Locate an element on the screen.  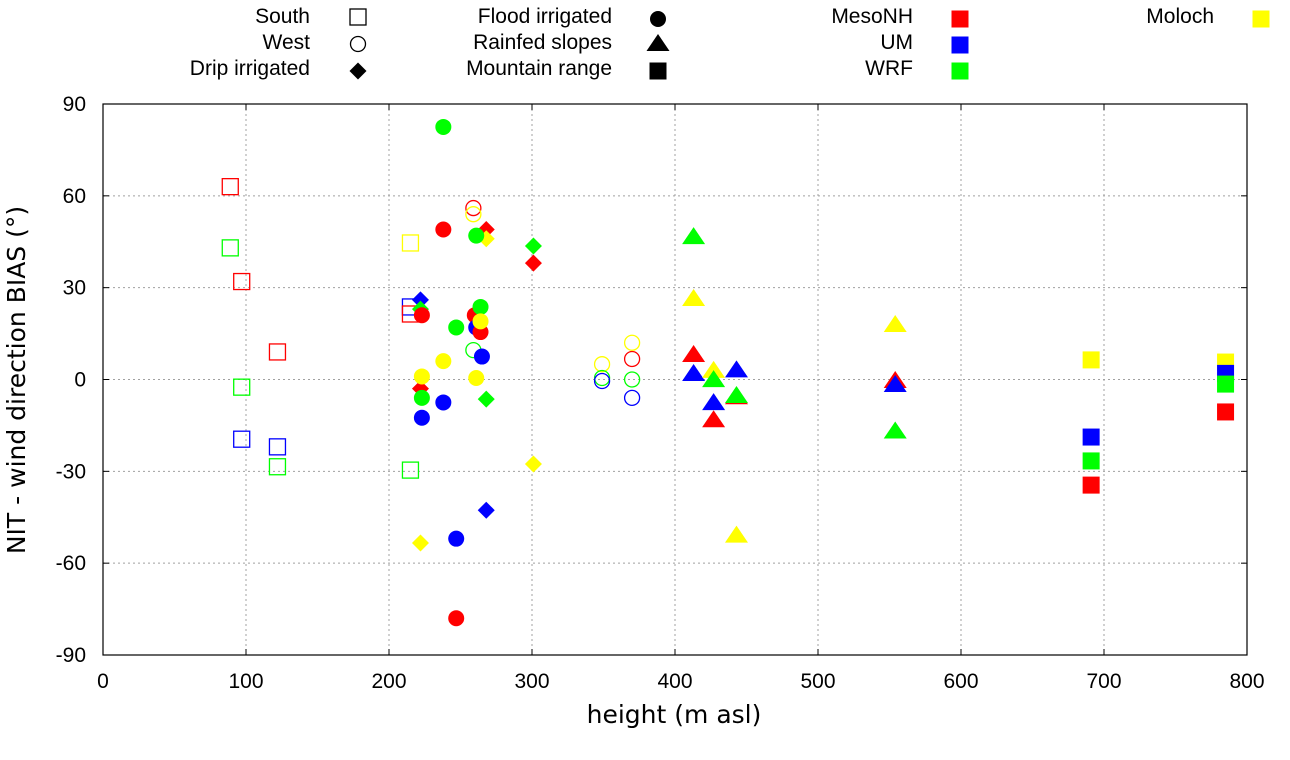
series-drip-irrigated is located at coordinates (476, 386).